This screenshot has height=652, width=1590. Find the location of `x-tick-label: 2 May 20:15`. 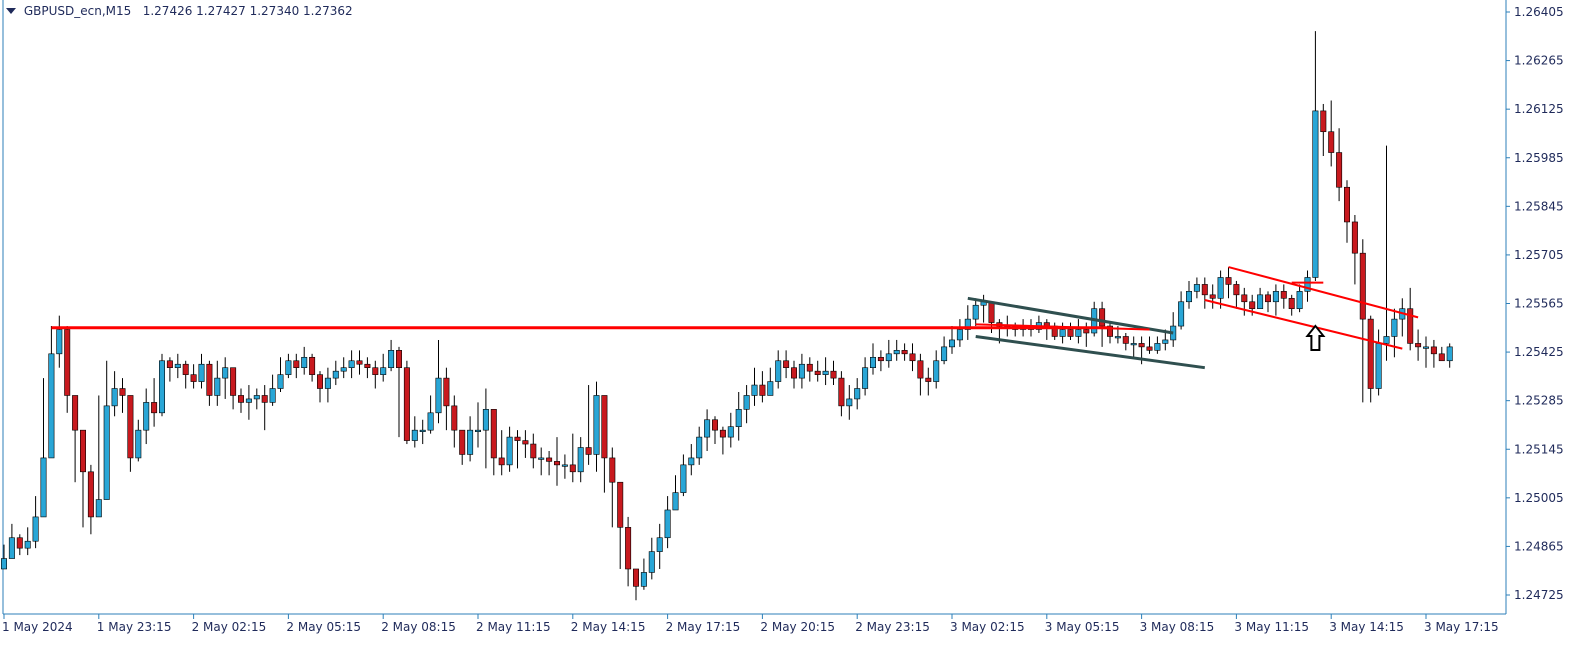

x-tick-label: 2 May 20:15 is located at coordinates (797, 627).